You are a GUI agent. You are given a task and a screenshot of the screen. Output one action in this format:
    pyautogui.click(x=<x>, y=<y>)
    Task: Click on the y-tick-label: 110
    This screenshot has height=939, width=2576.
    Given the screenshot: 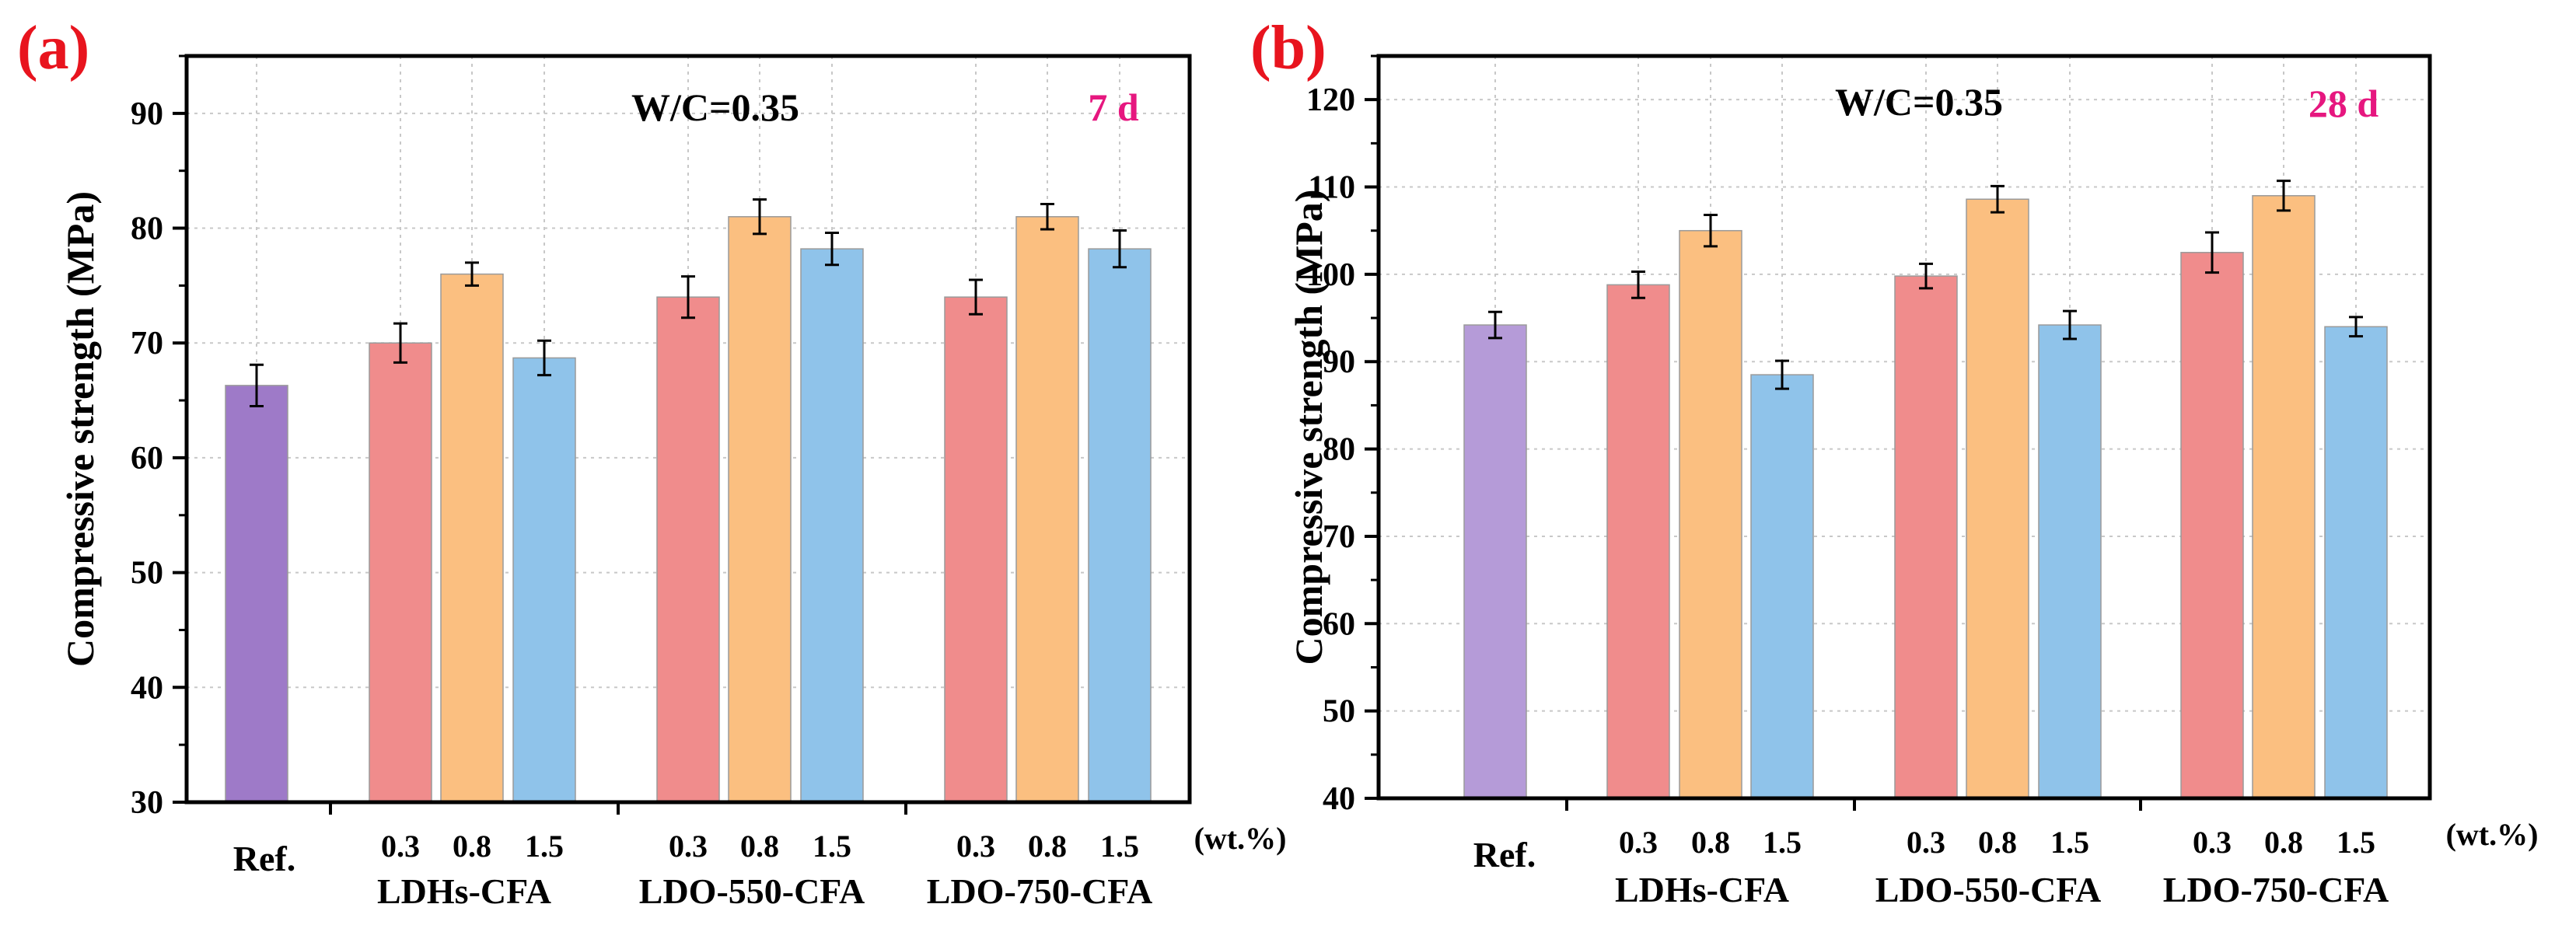 What is the action you would take?
    pyautogui.click(x=1331, y=188)
    